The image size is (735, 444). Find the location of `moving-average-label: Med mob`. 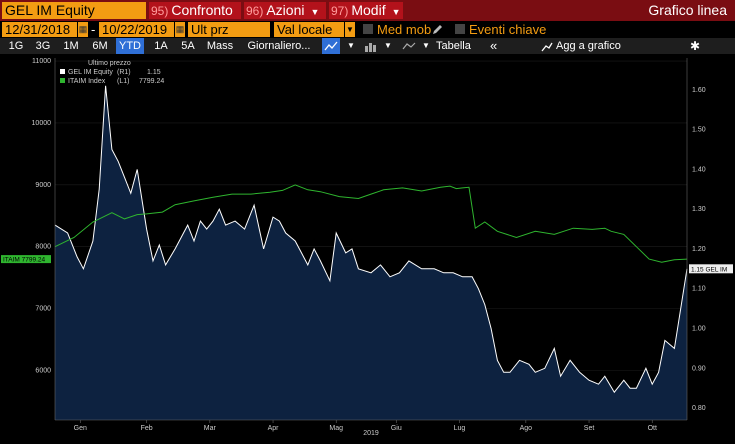

moving-average-label: Med mob is located at coordinates (404, 29).